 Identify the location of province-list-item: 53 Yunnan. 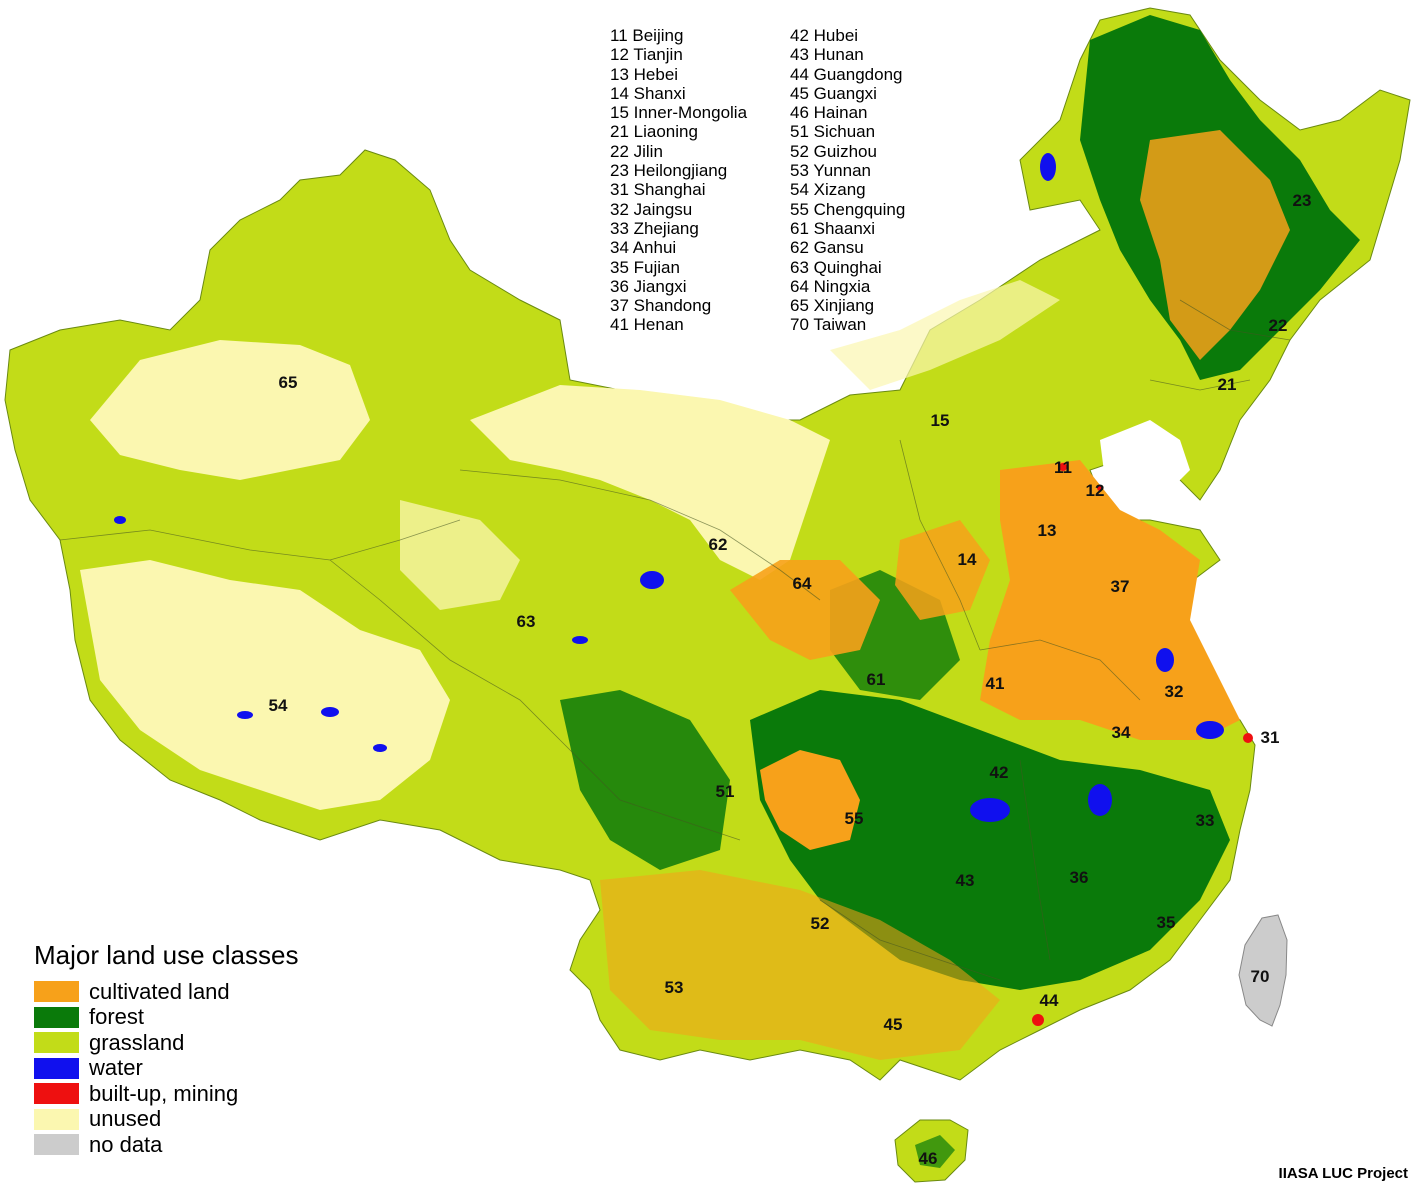
(830, 171).